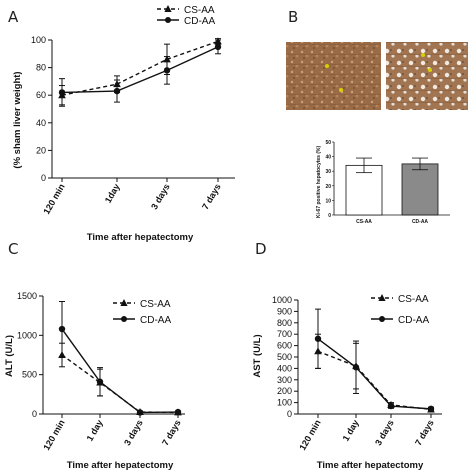 The height and width of the screenshot is (474, 474). I want to click on panel-a-ylabel: (% sham liver weight), so click(17, 119).